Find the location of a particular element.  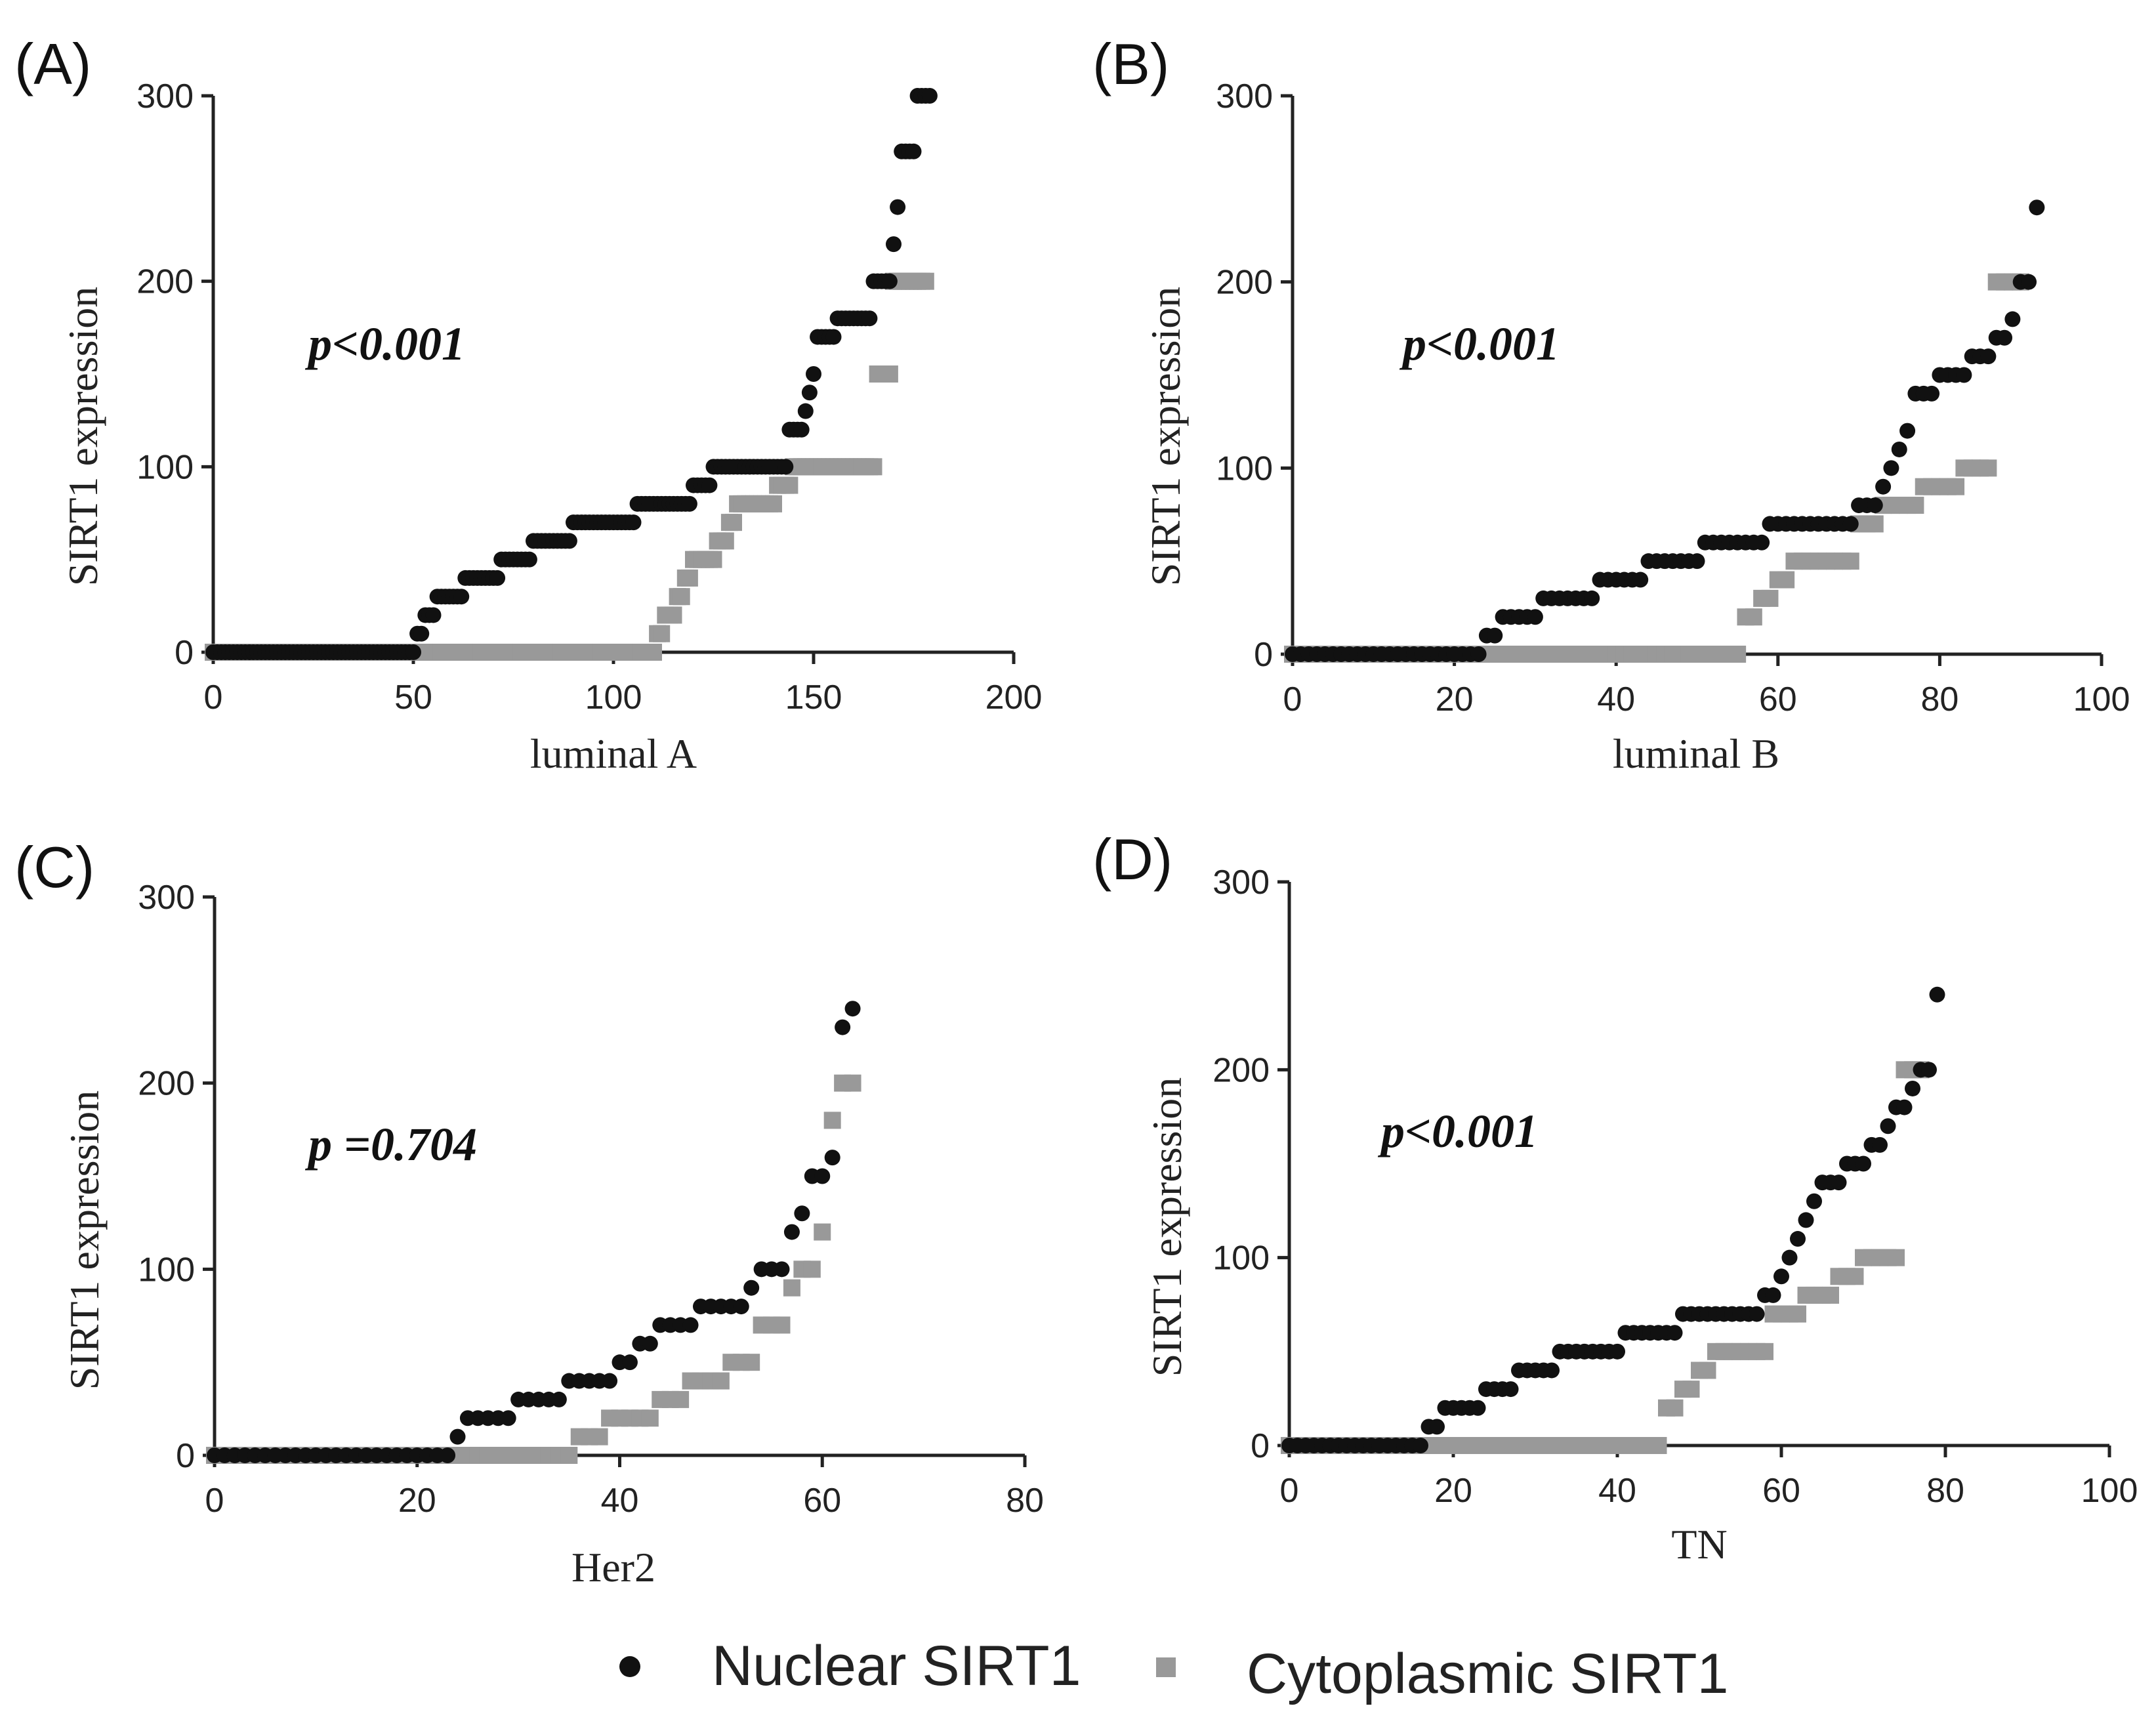

cytoplasmic-series-b is located at coordinates (1657, 468).